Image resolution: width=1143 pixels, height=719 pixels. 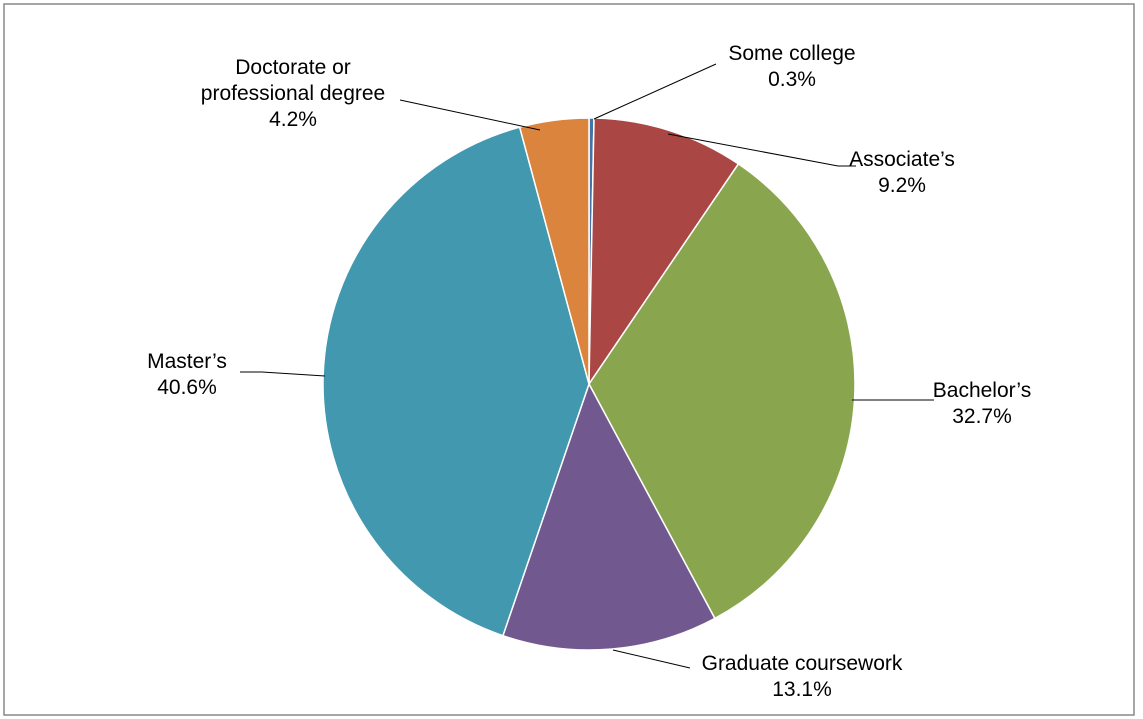 What do you see at coordinates (792, 79) in the screenshot?
I see `slice-percent-label: 0.3%` at bounding box center [792, 79].